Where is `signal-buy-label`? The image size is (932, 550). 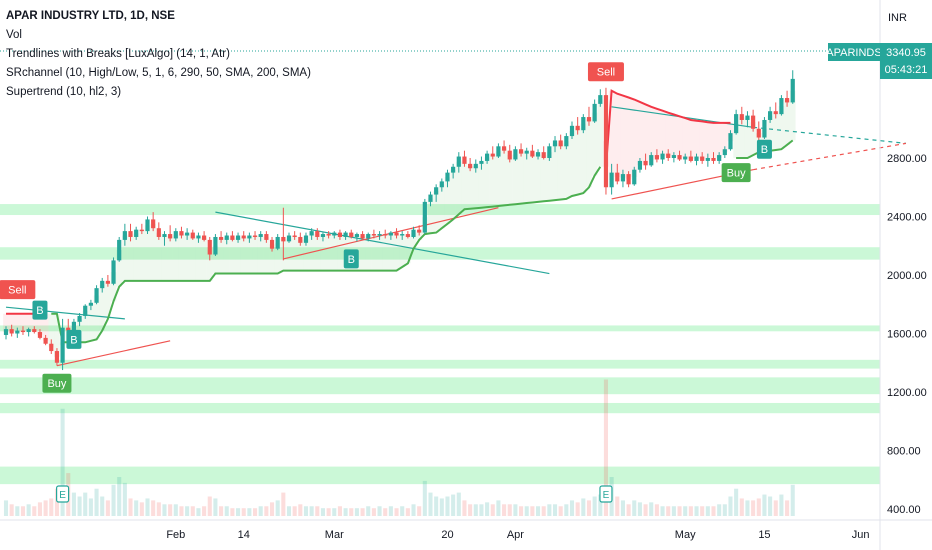 signal-buy-label is located at coordinates (57, 383).